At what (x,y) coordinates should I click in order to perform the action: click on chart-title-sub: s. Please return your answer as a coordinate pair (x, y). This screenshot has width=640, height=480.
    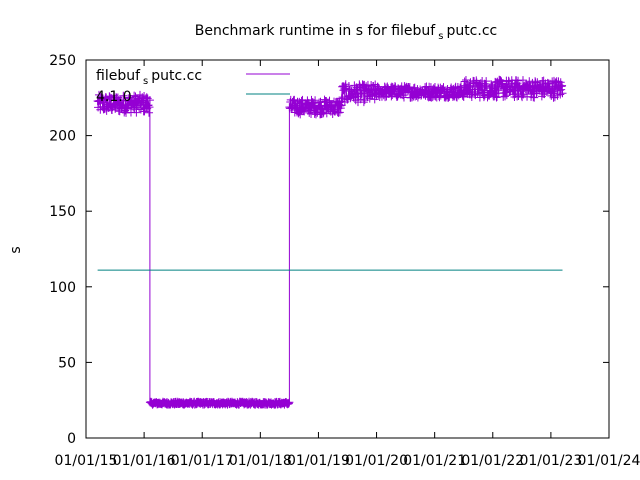
    Looking at the image, I should click on (440, 36).